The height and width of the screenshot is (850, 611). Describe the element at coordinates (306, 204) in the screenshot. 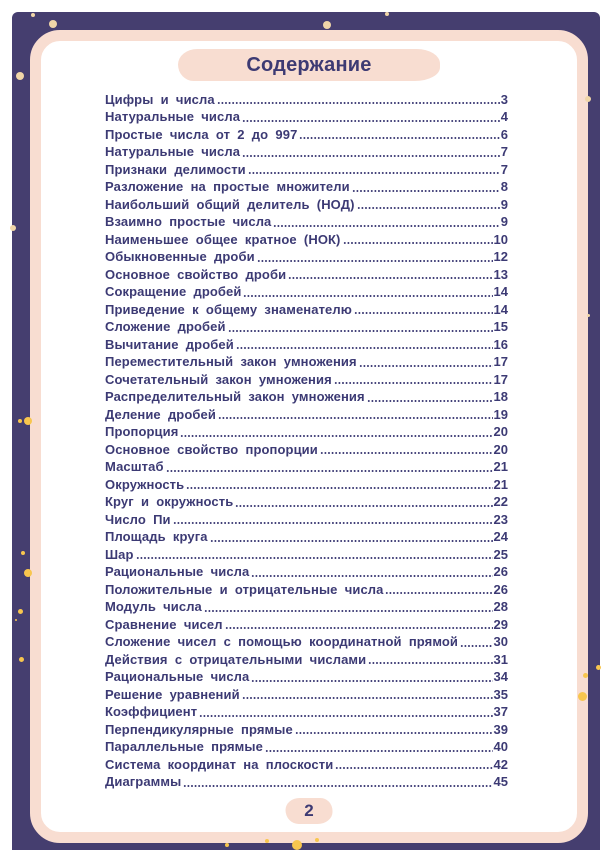

I see `toc-entry: Наибольший общий делитель (НОД) 9` at that location.